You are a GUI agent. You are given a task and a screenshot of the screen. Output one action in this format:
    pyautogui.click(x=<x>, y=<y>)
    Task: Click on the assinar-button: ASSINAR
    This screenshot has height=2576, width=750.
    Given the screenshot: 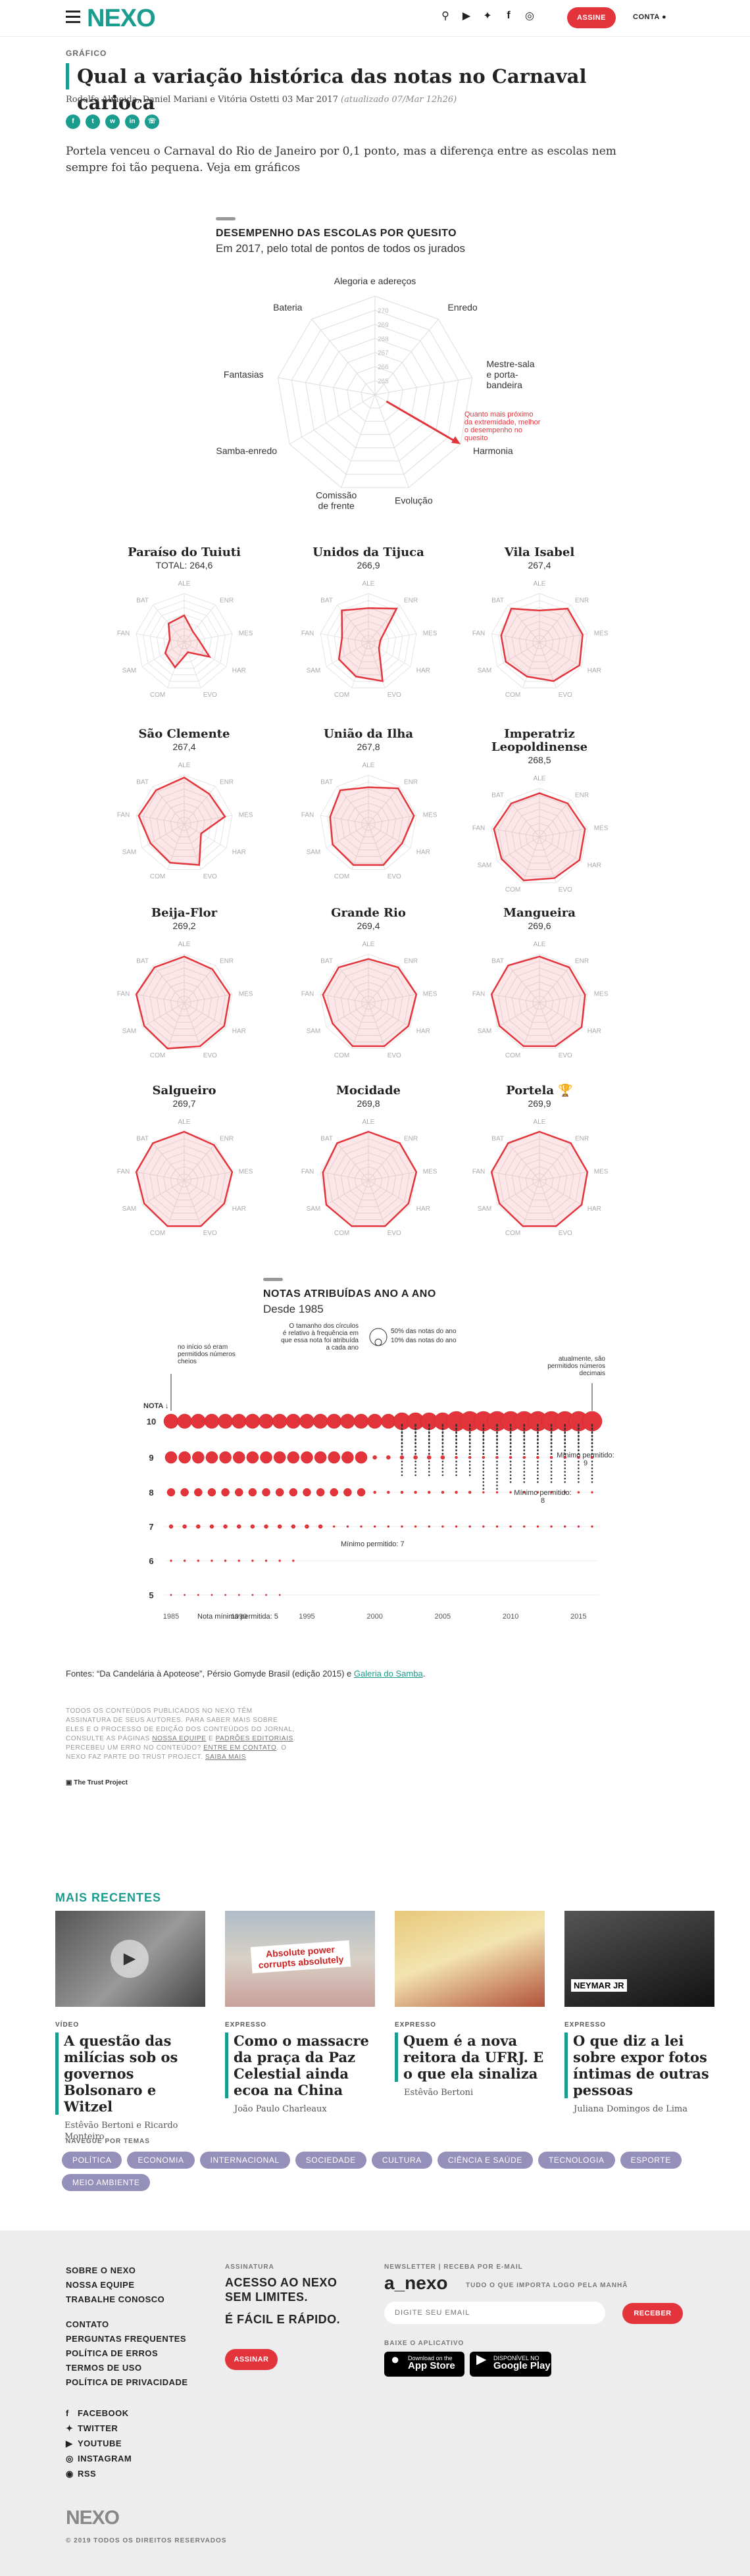 What is the action you would take?
    pyautogui.click(x=252, y=2359)
    